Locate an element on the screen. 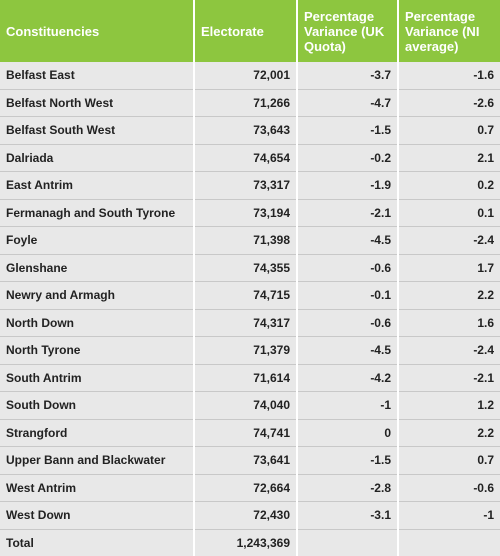  ni-average-variance: 0.1 is located at coordinates (448, 213).